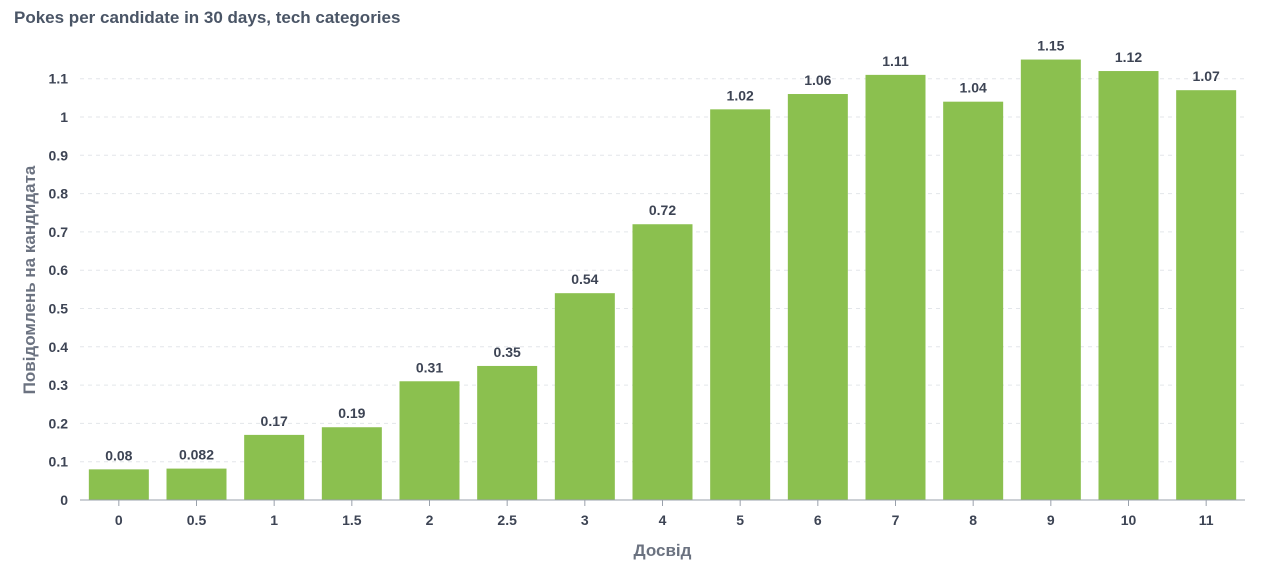  I want to click on data-label: 1.11, so click(895, 61).